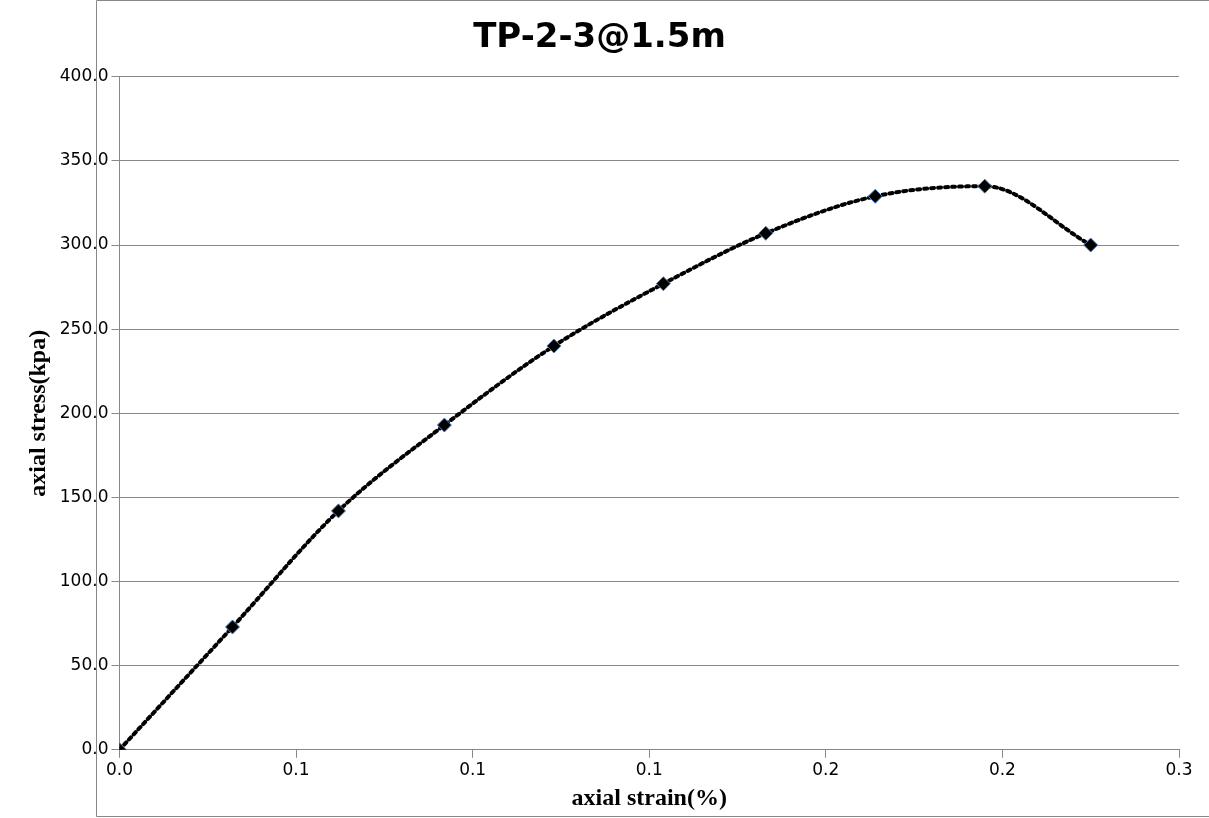  What do you see at coordinates (84, 75) in the screenshot?
I see `y-tick-label: 400.0` at bounding box center [84, 75].